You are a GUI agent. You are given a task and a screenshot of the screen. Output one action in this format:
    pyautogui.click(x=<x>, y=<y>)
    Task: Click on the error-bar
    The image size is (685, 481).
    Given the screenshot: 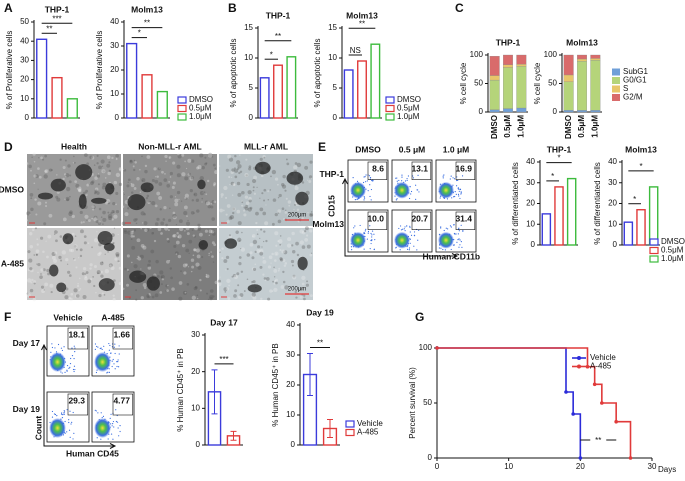 What is the action you would take?
    pyautogui.click(x=214, y=392)
    